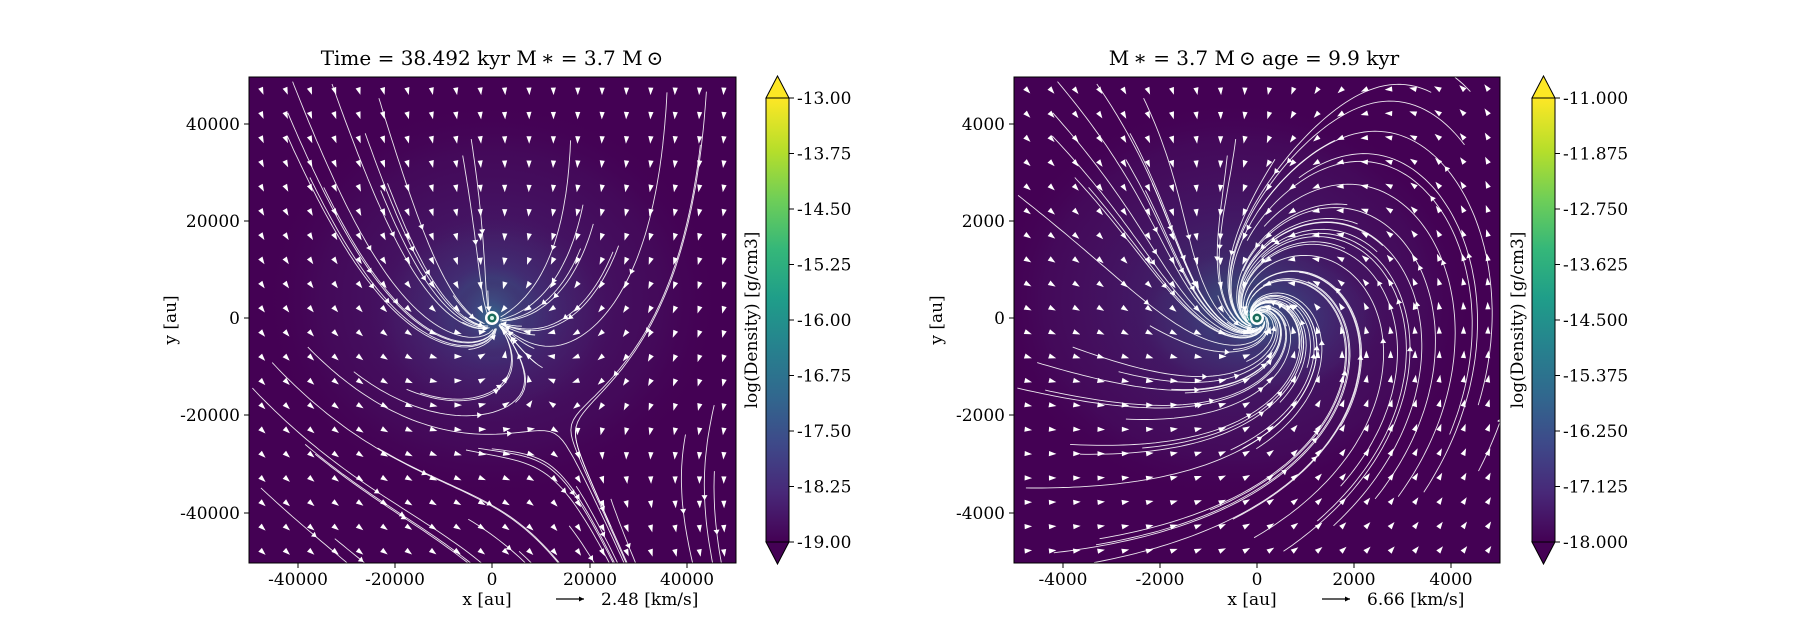 This screenshot has width=1800, height=630. I want to click on colorbar-tick-label: -14.500, so click(1595, 321).